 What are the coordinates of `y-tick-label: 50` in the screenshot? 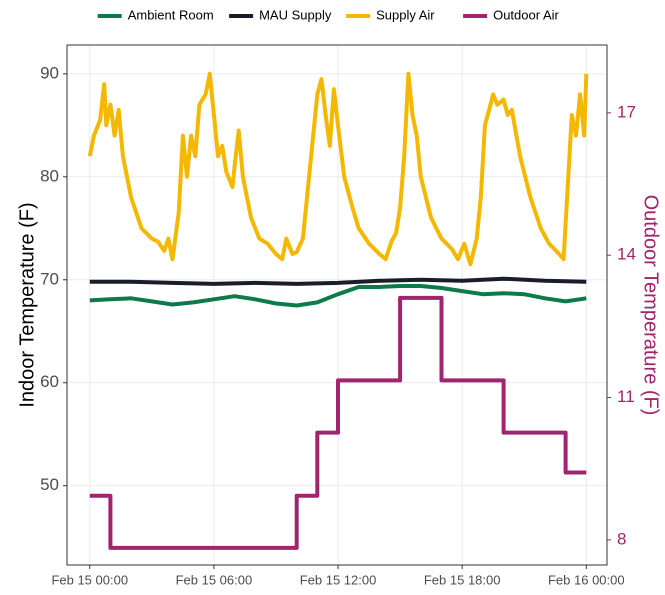 It's located at (49, 484).